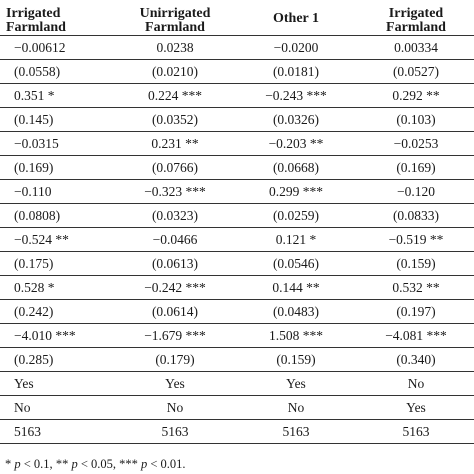 The image size is (474, 474). What do you see at coordinates (175, 311) in the screenshot?
I see `table-cell: (0.0614)` at bounding box center [175, 311].